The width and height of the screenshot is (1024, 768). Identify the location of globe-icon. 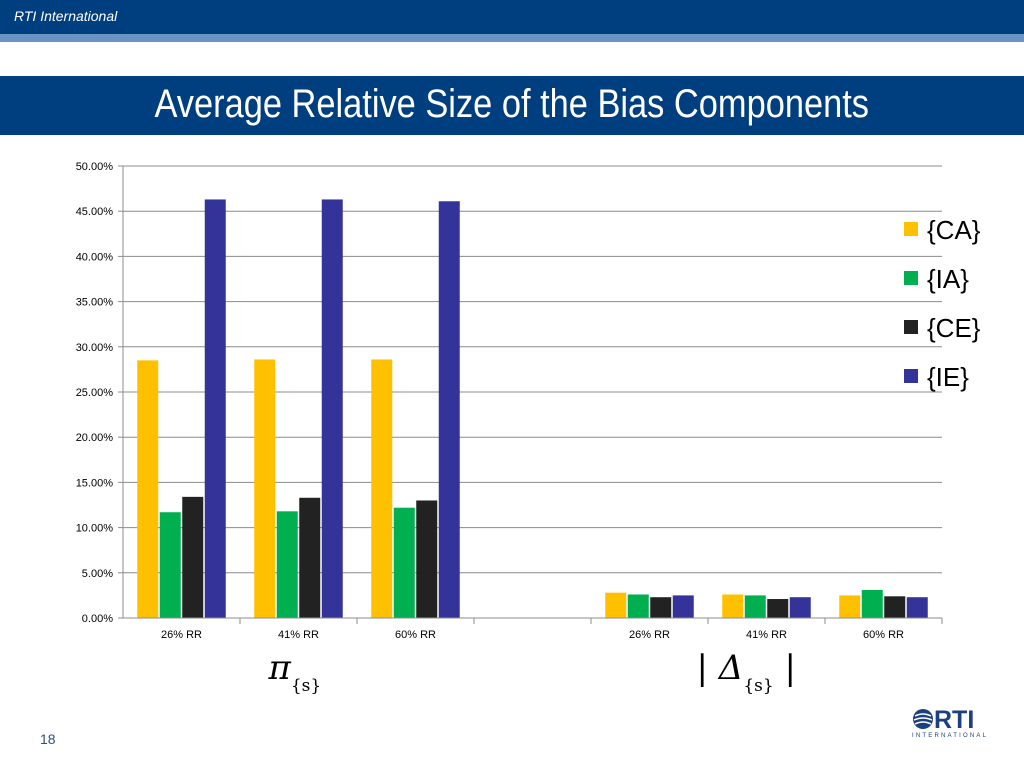
(923, 719).